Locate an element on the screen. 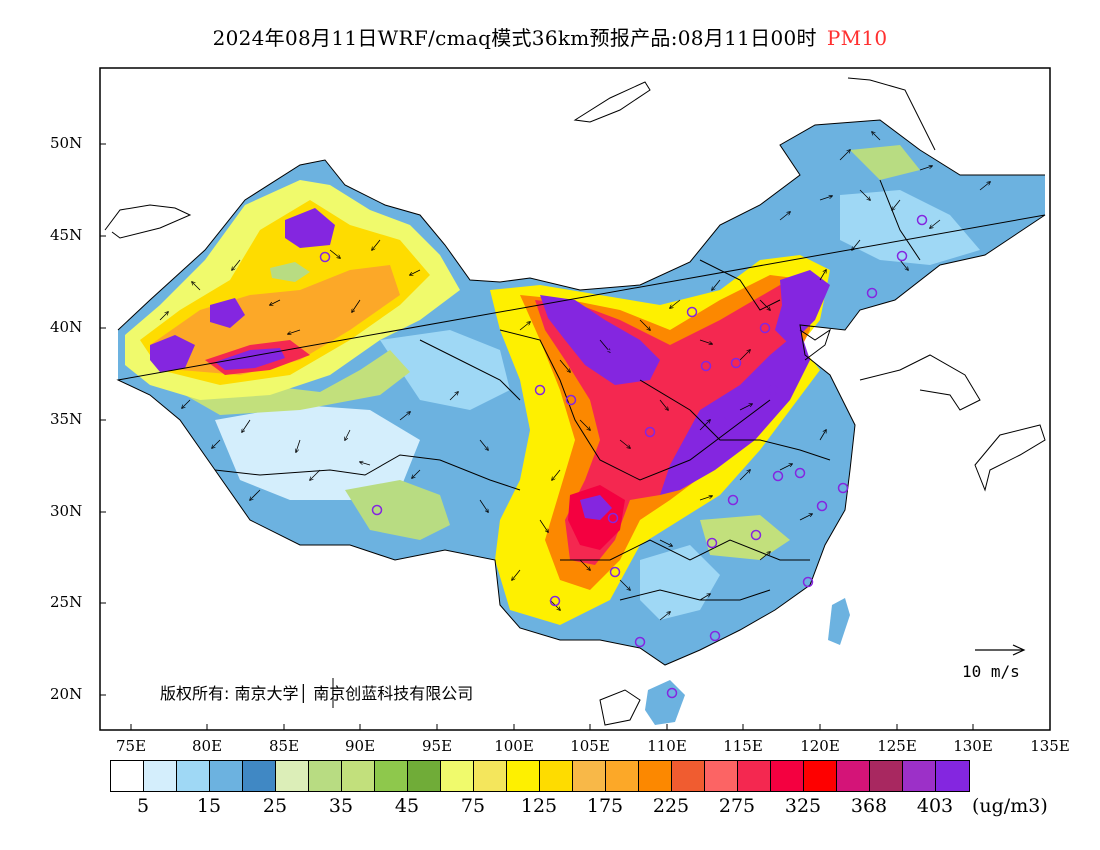  lon-label-80e: 80E is located at coordinates (207, 746).